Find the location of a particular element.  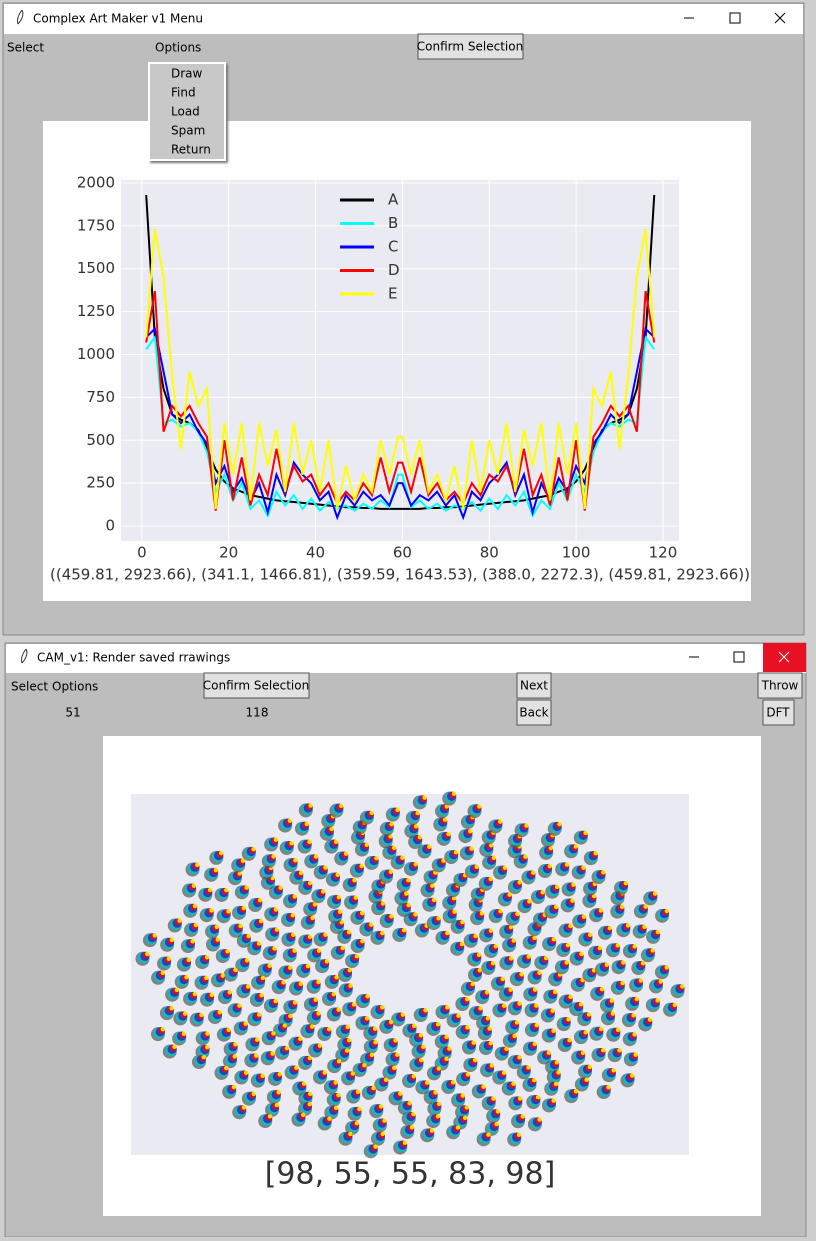

dropdown-item: Draw is located at coordinates (187, 74).